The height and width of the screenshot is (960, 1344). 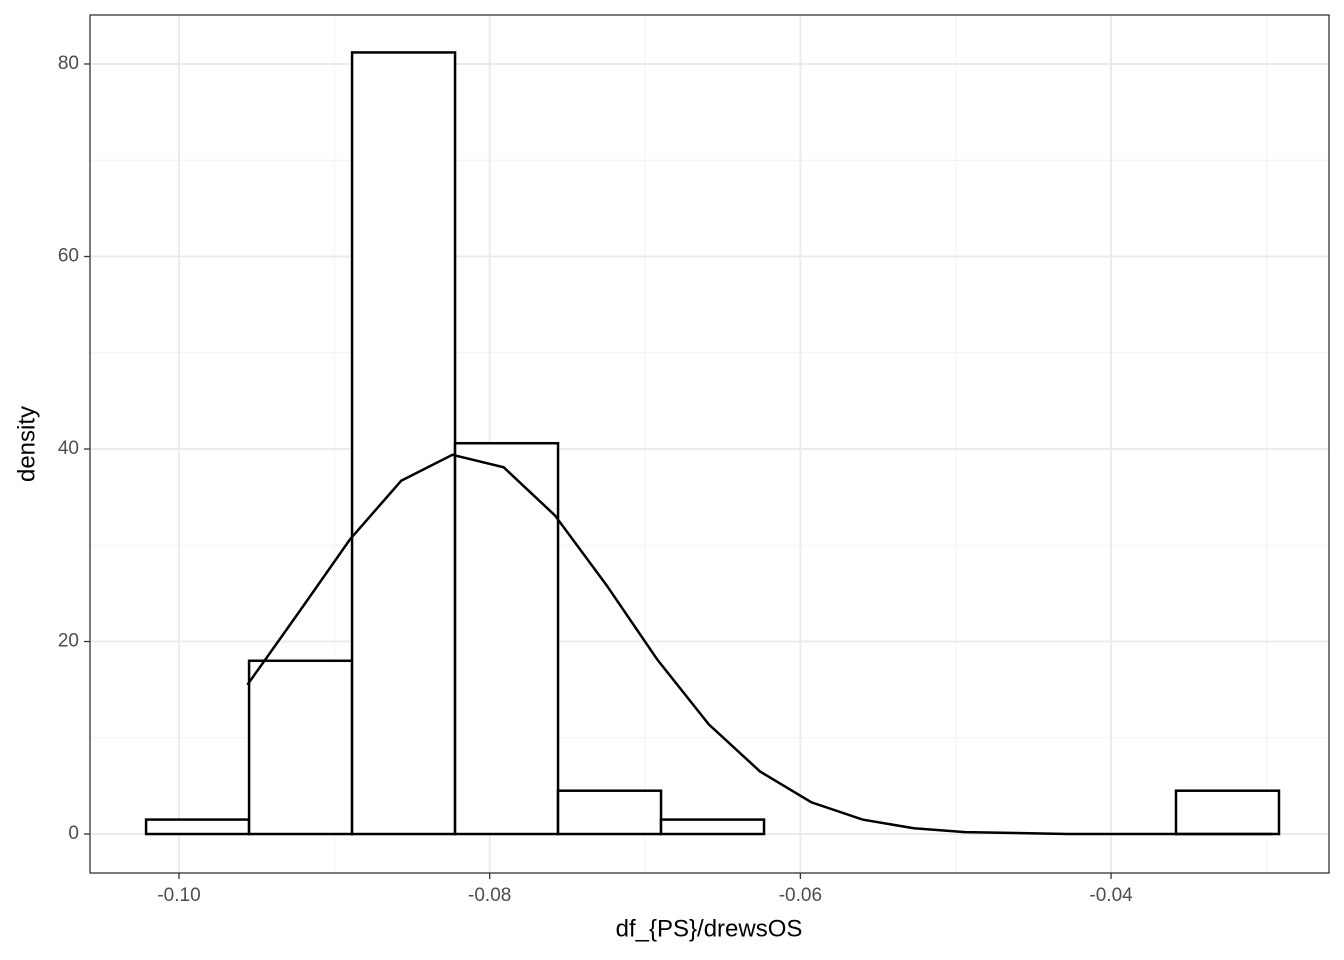 I want to click on x-tick-label: -0.06, so click(x=800, y=895).